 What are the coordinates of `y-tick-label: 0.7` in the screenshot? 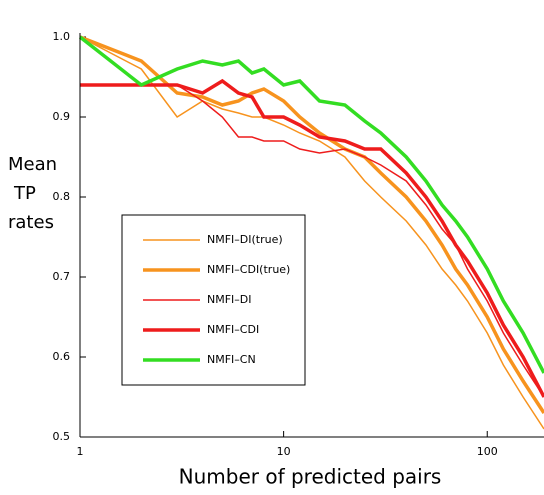 It's located at (62, 276).